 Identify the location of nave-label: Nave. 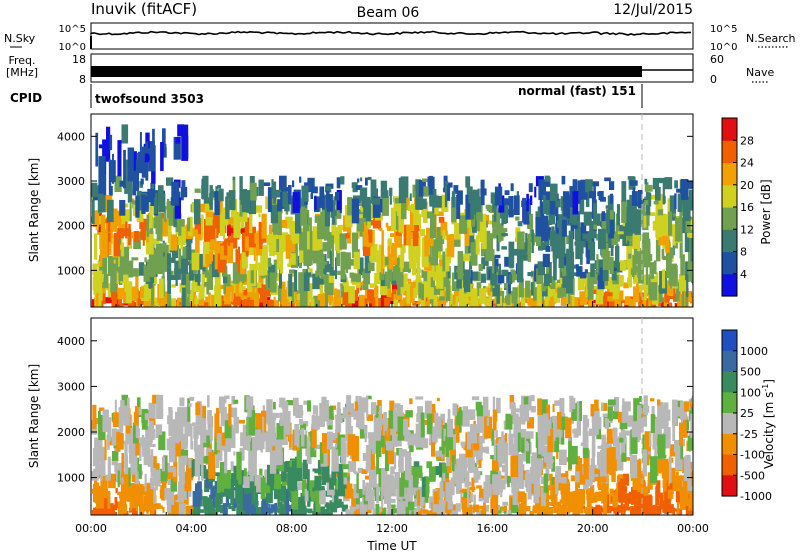
(760, 72).